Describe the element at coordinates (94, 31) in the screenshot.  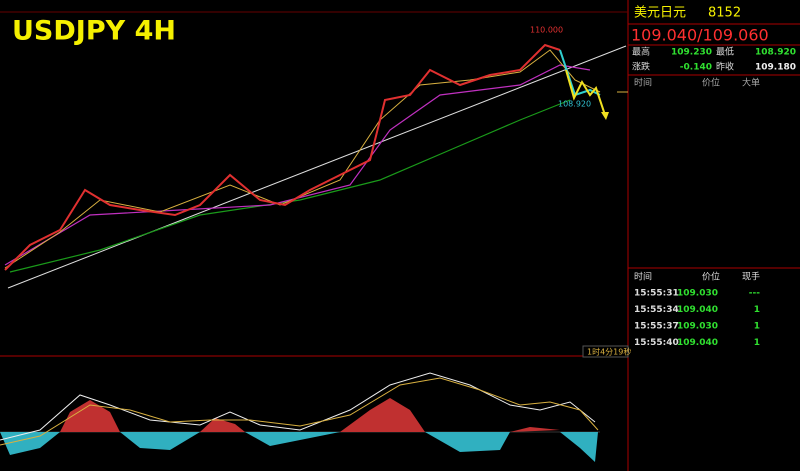
I see `chart-title: USDJPY 4H` at that location.